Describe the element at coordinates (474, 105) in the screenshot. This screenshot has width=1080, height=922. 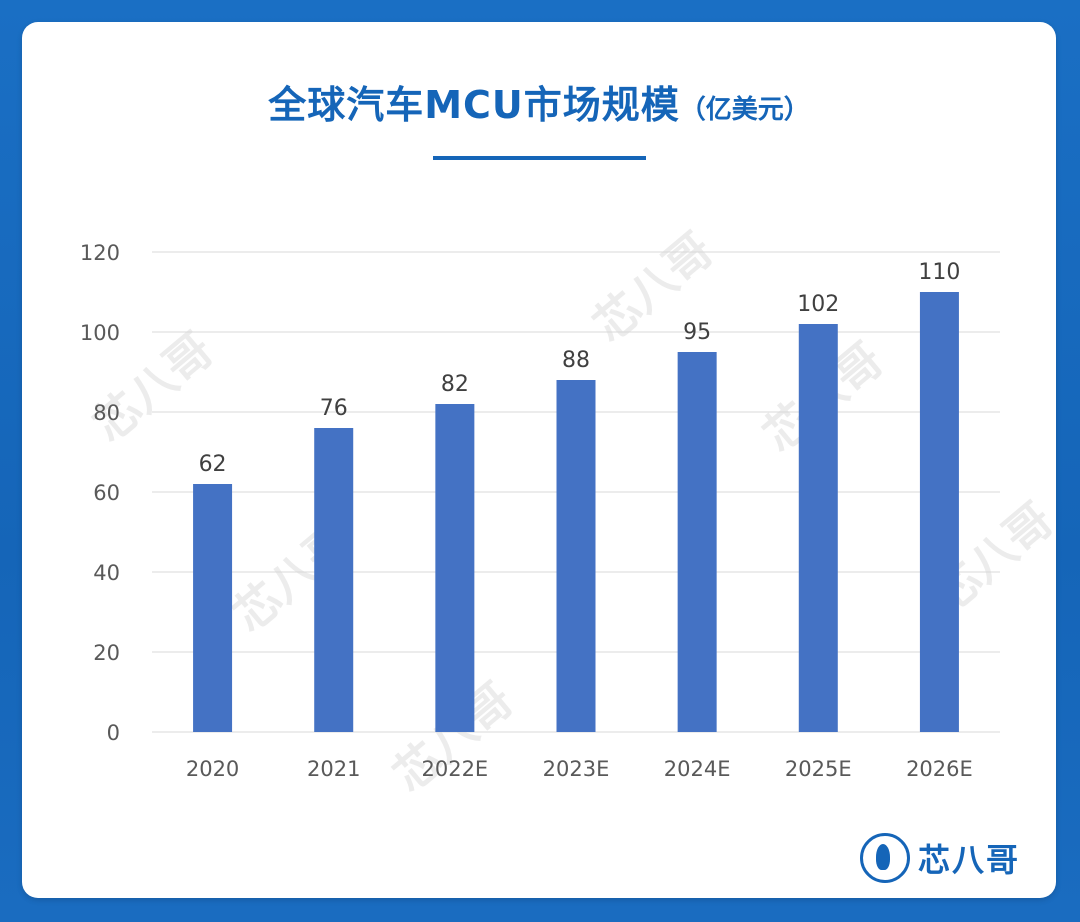
I see `chart-title-main: 全球汽车MCU市场规模` at that location.